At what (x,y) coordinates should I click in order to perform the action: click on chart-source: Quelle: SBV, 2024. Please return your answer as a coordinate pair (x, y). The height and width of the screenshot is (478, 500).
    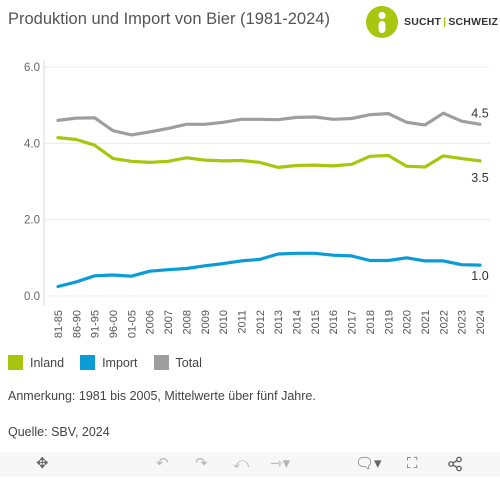
    Looking at the image, I should click on (59, 432).